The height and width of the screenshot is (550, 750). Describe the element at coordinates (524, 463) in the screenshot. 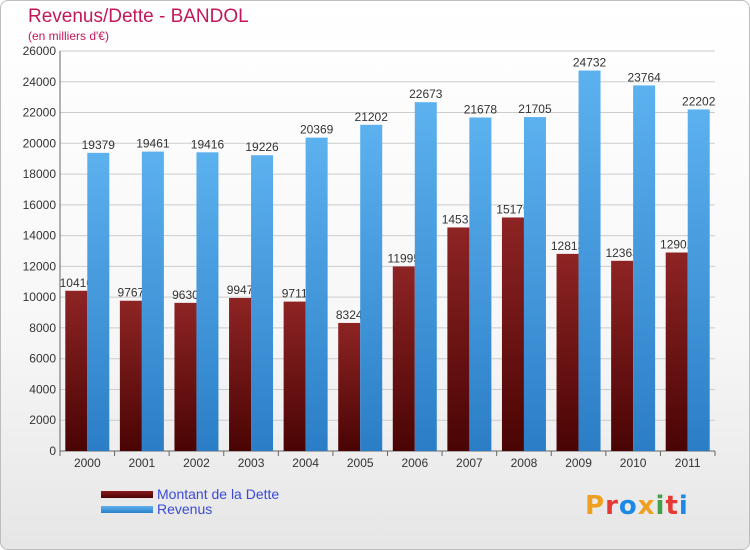

I see `x-tick-label: 2008` at that location.